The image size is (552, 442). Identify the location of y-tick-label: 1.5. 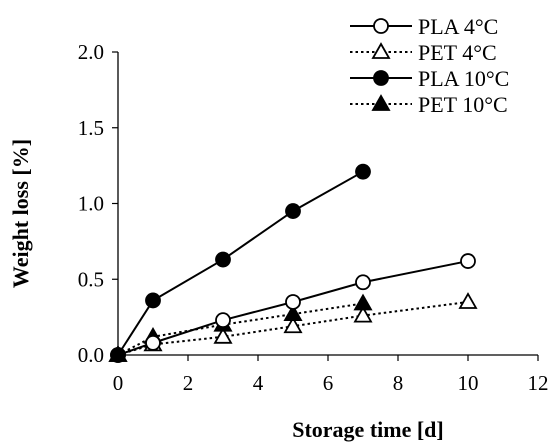
(91, 128).